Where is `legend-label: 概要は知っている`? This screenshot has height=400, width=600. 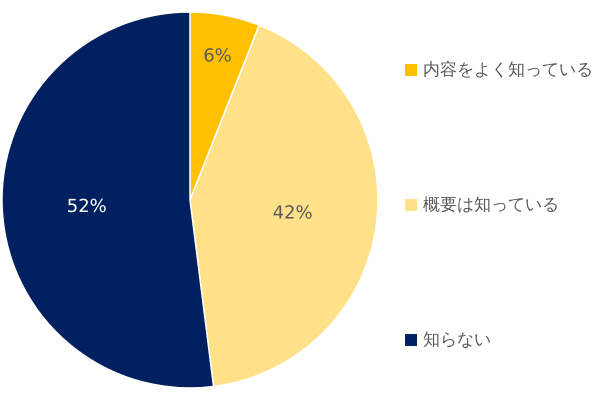
legend-label: 概要は知っている is located at coordinates (491, 205).